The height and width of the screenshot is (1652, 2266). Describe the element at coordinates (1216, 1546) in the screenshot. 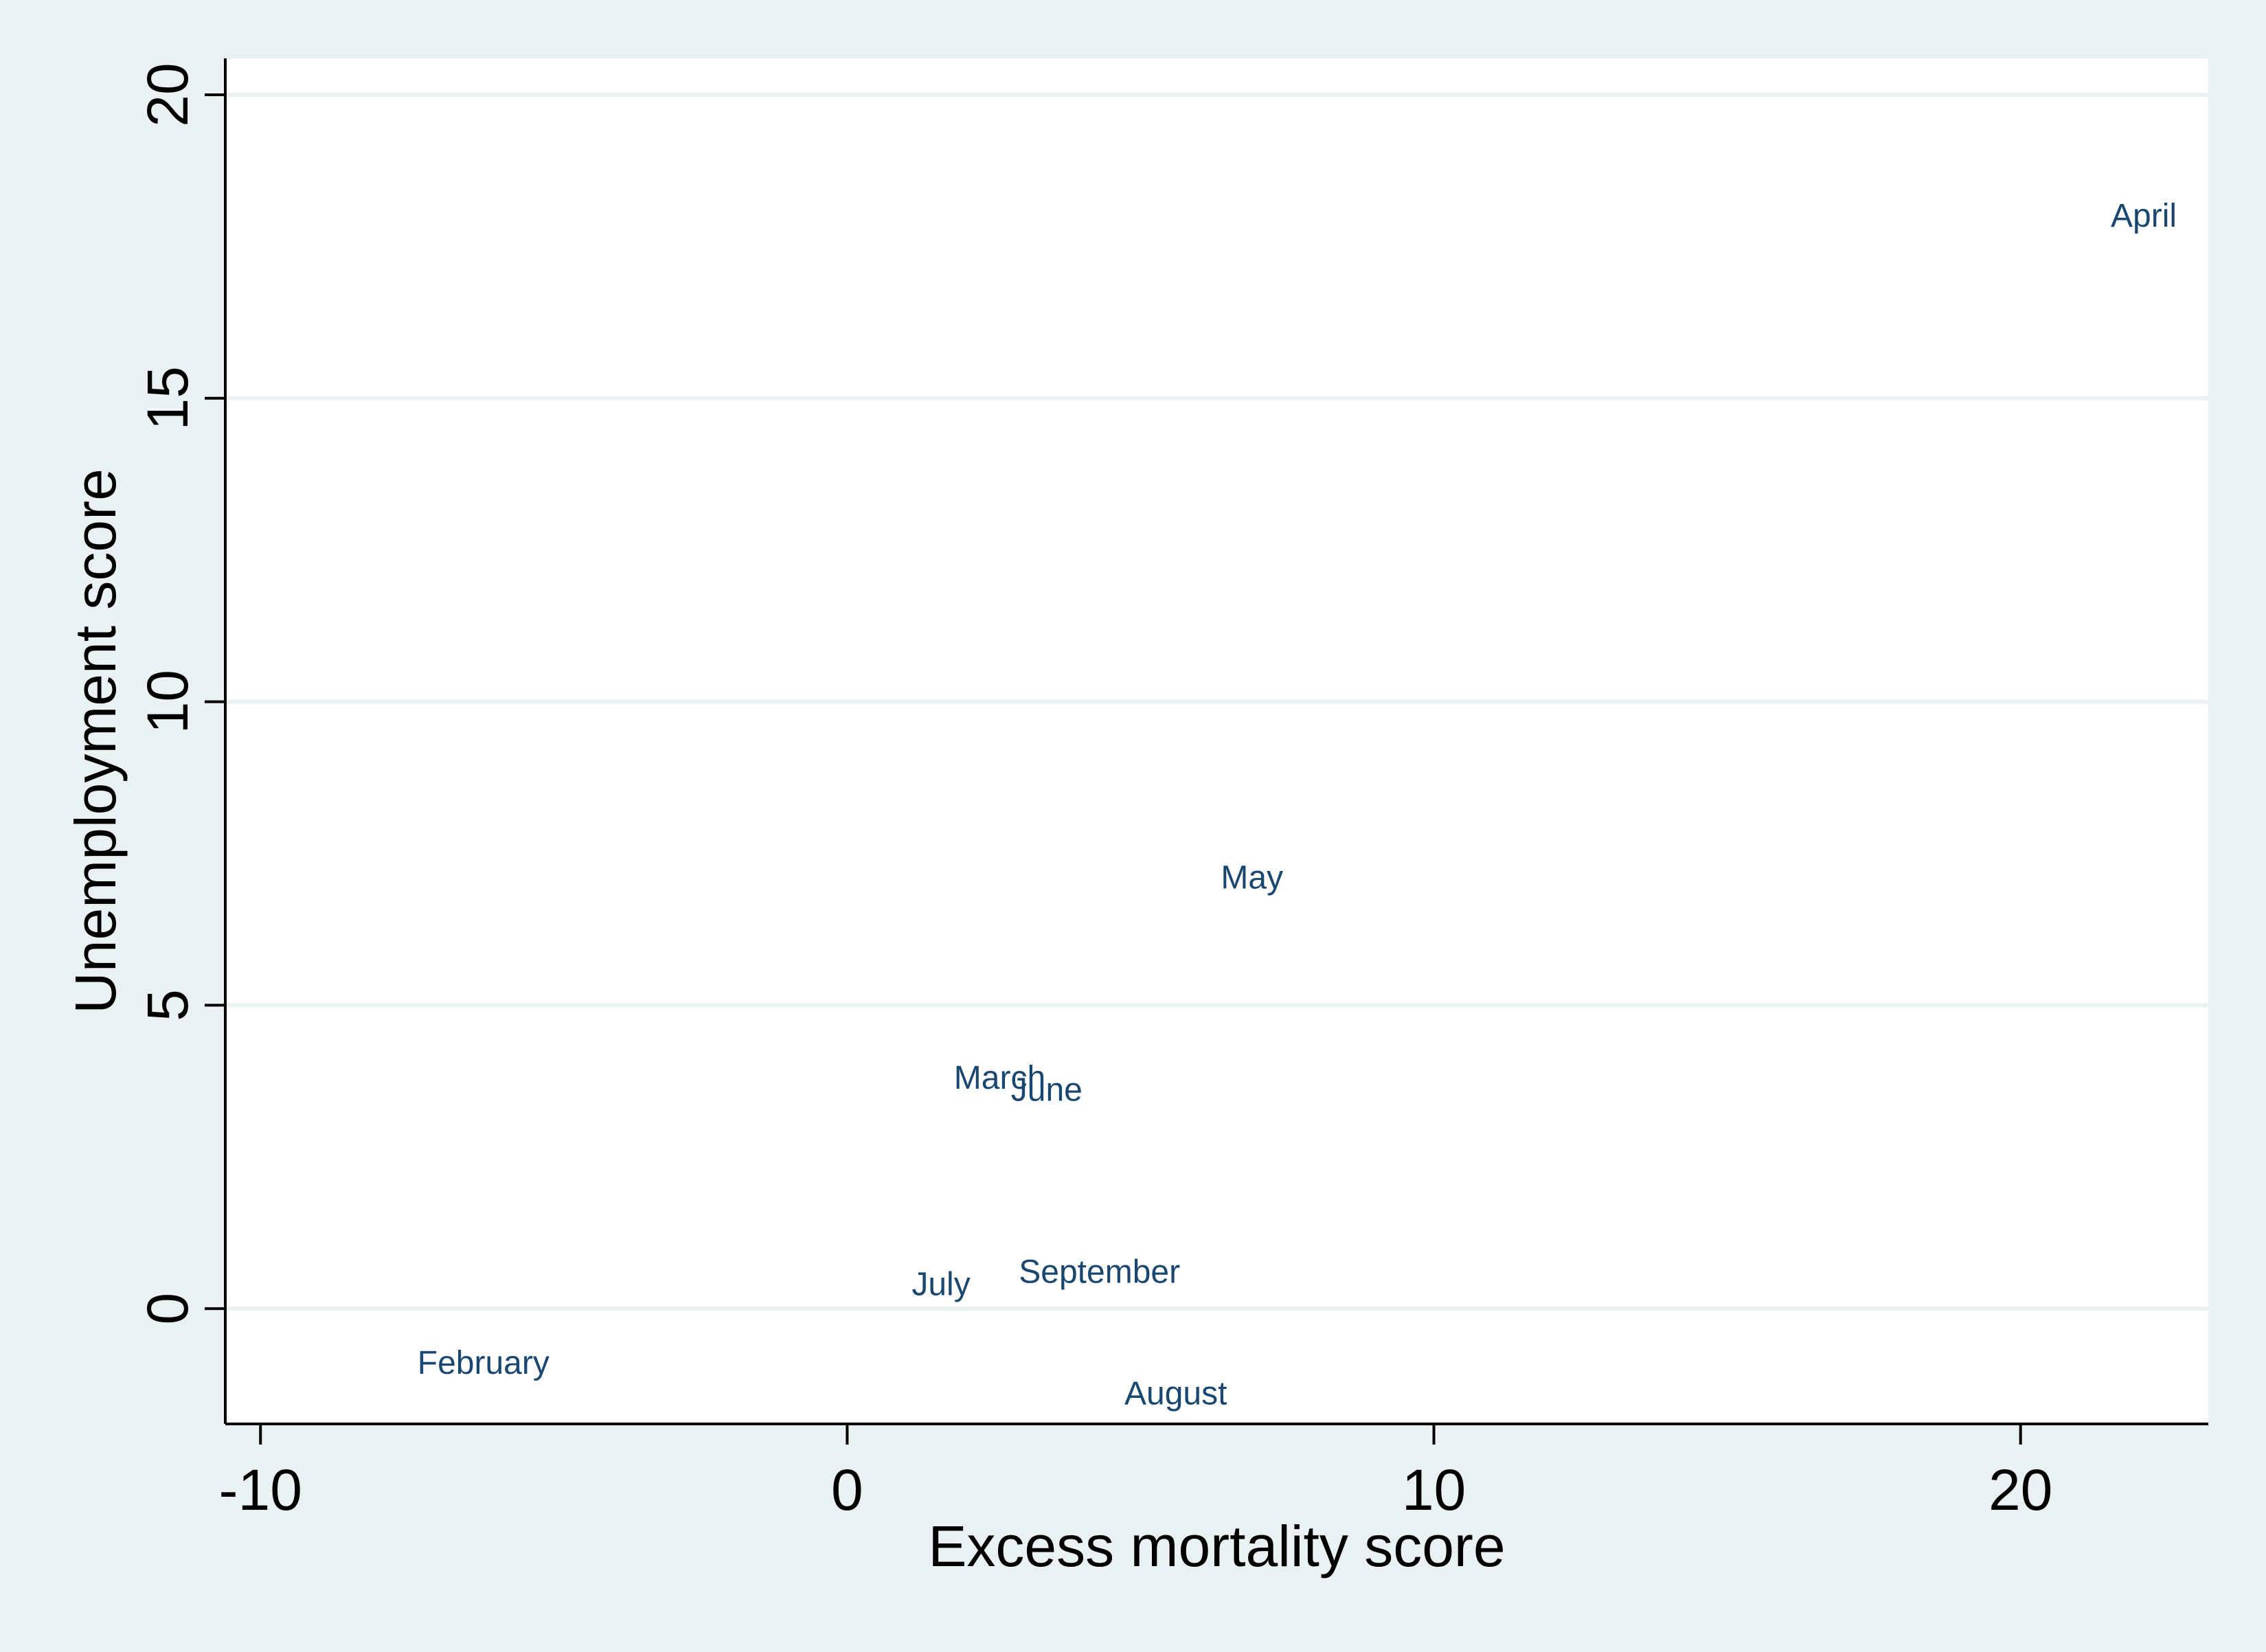

I see `x-axis-title: Excess mortality score` at that location.